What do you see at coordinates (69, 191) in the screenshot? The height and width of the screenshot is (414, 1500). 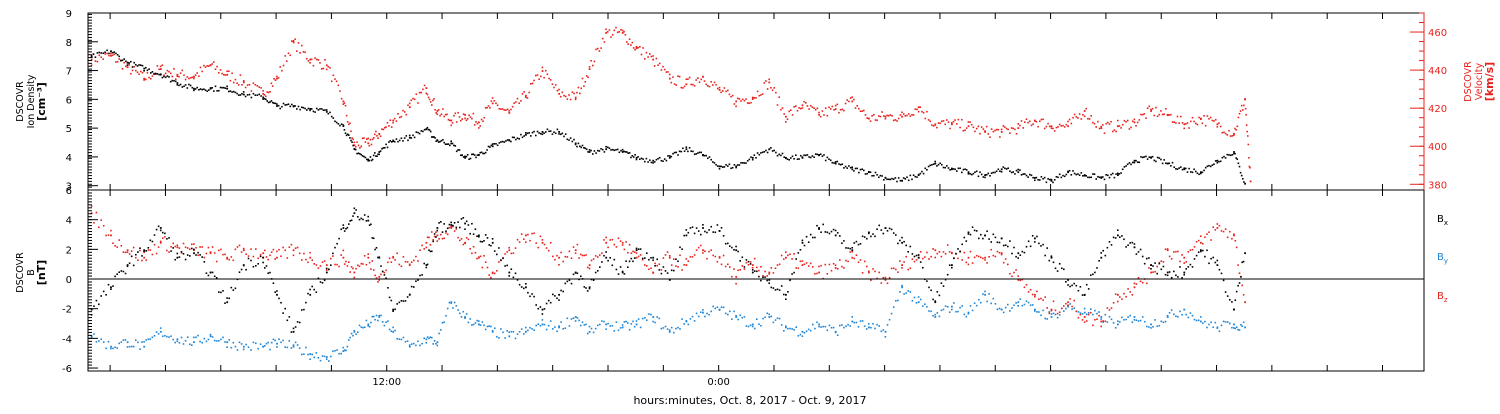 I see `b-axis-tick-label: 6` at bounding box center [69, 191].